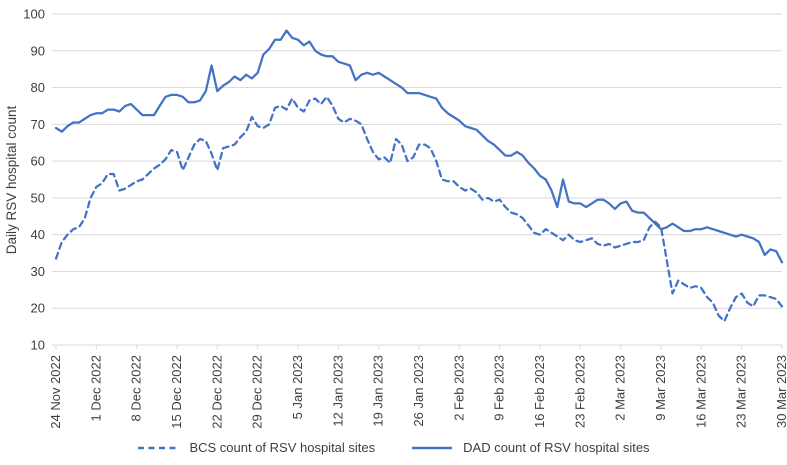 Image resolution: width=787 pixels, height=465 pixels. I want to click on y-axis-title: Daily RSV hospital count, so click(11, 179).